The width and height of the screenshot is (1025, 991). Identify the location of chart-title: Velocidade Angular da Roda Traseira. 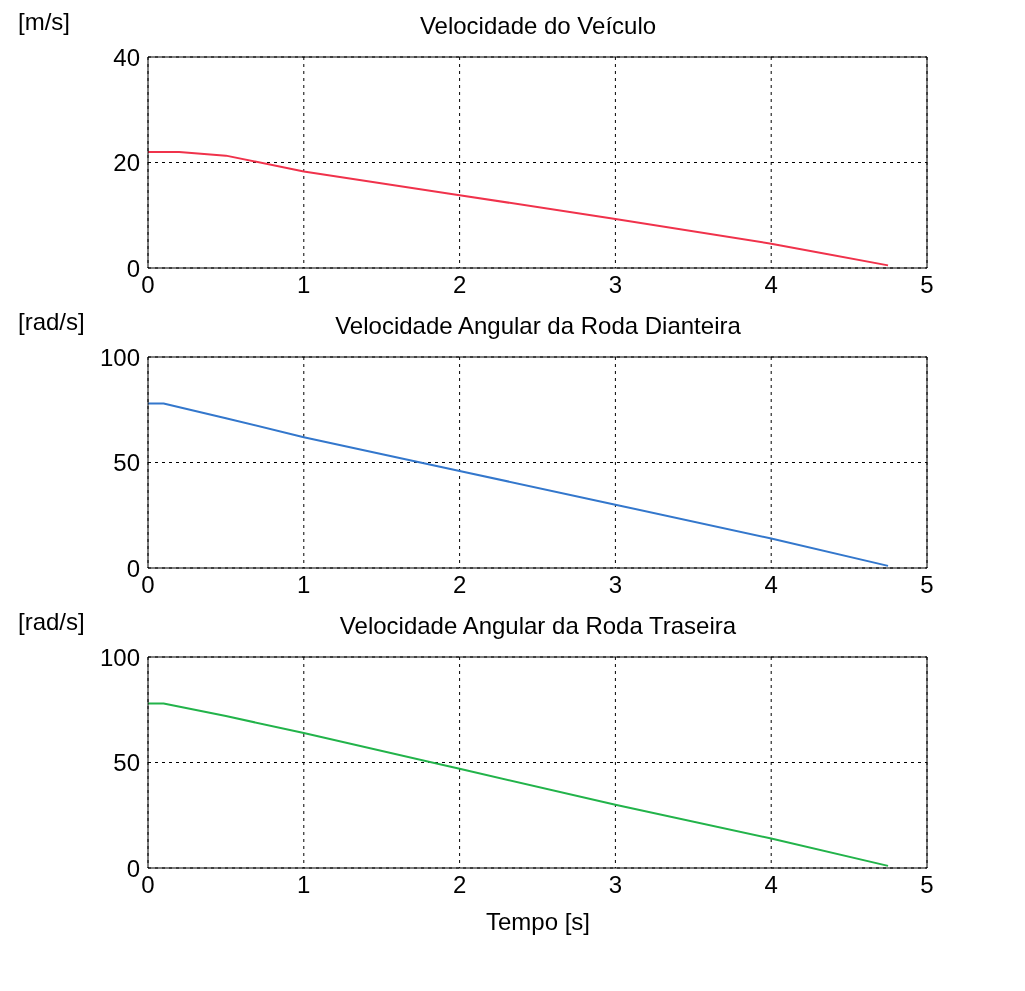
(538, 626).